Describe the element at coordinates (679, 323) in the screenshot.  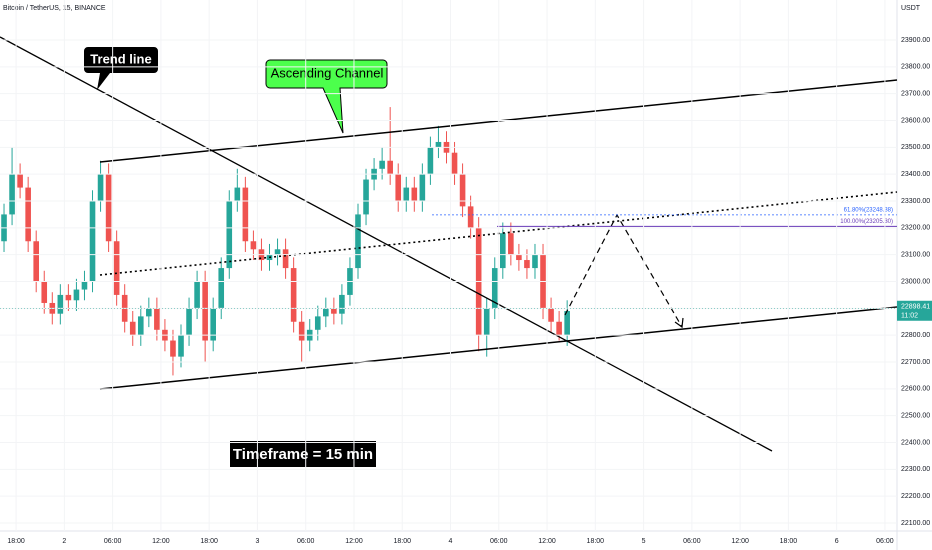
I see `arrow-head` at that location.